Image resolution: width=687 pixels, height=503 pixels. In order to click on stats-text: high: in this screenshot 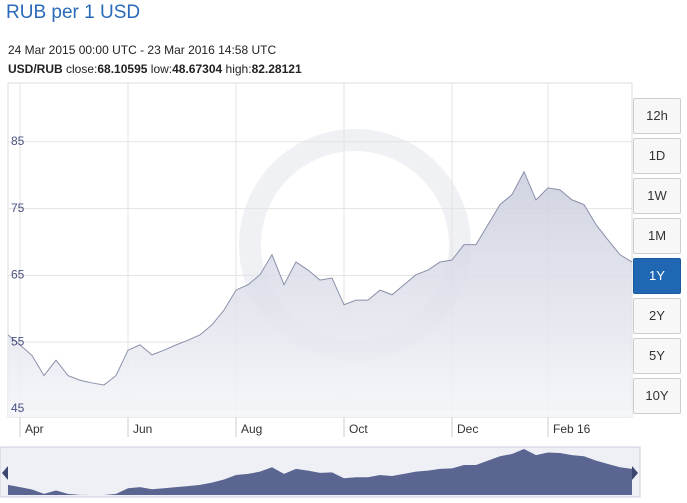, I will do `click(239, 69)`.